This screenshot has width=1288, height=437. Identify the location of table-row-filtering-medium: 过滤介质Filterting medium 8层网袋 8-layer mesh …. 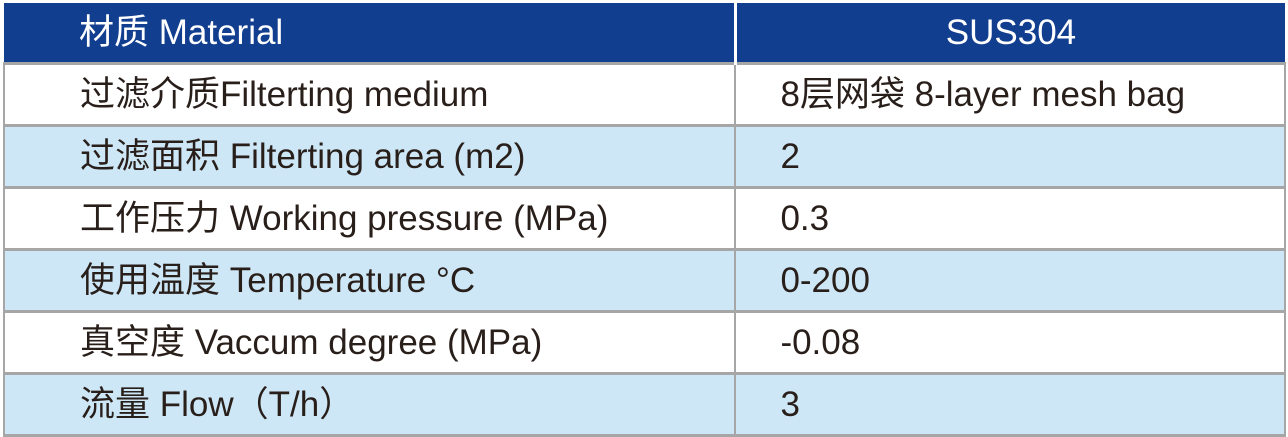
(644, 94).